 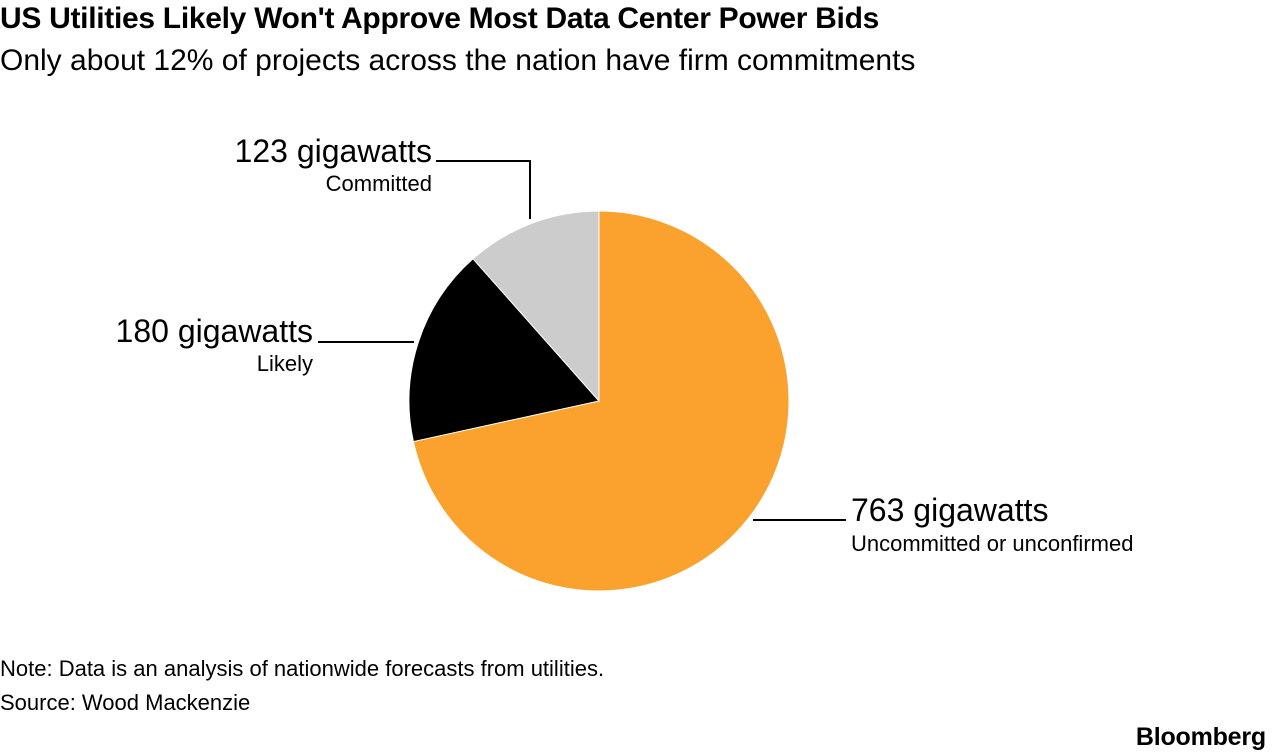 I want to click on pie-slice-uncommitted-or-unconfirmed, so click(x=601, y=401).